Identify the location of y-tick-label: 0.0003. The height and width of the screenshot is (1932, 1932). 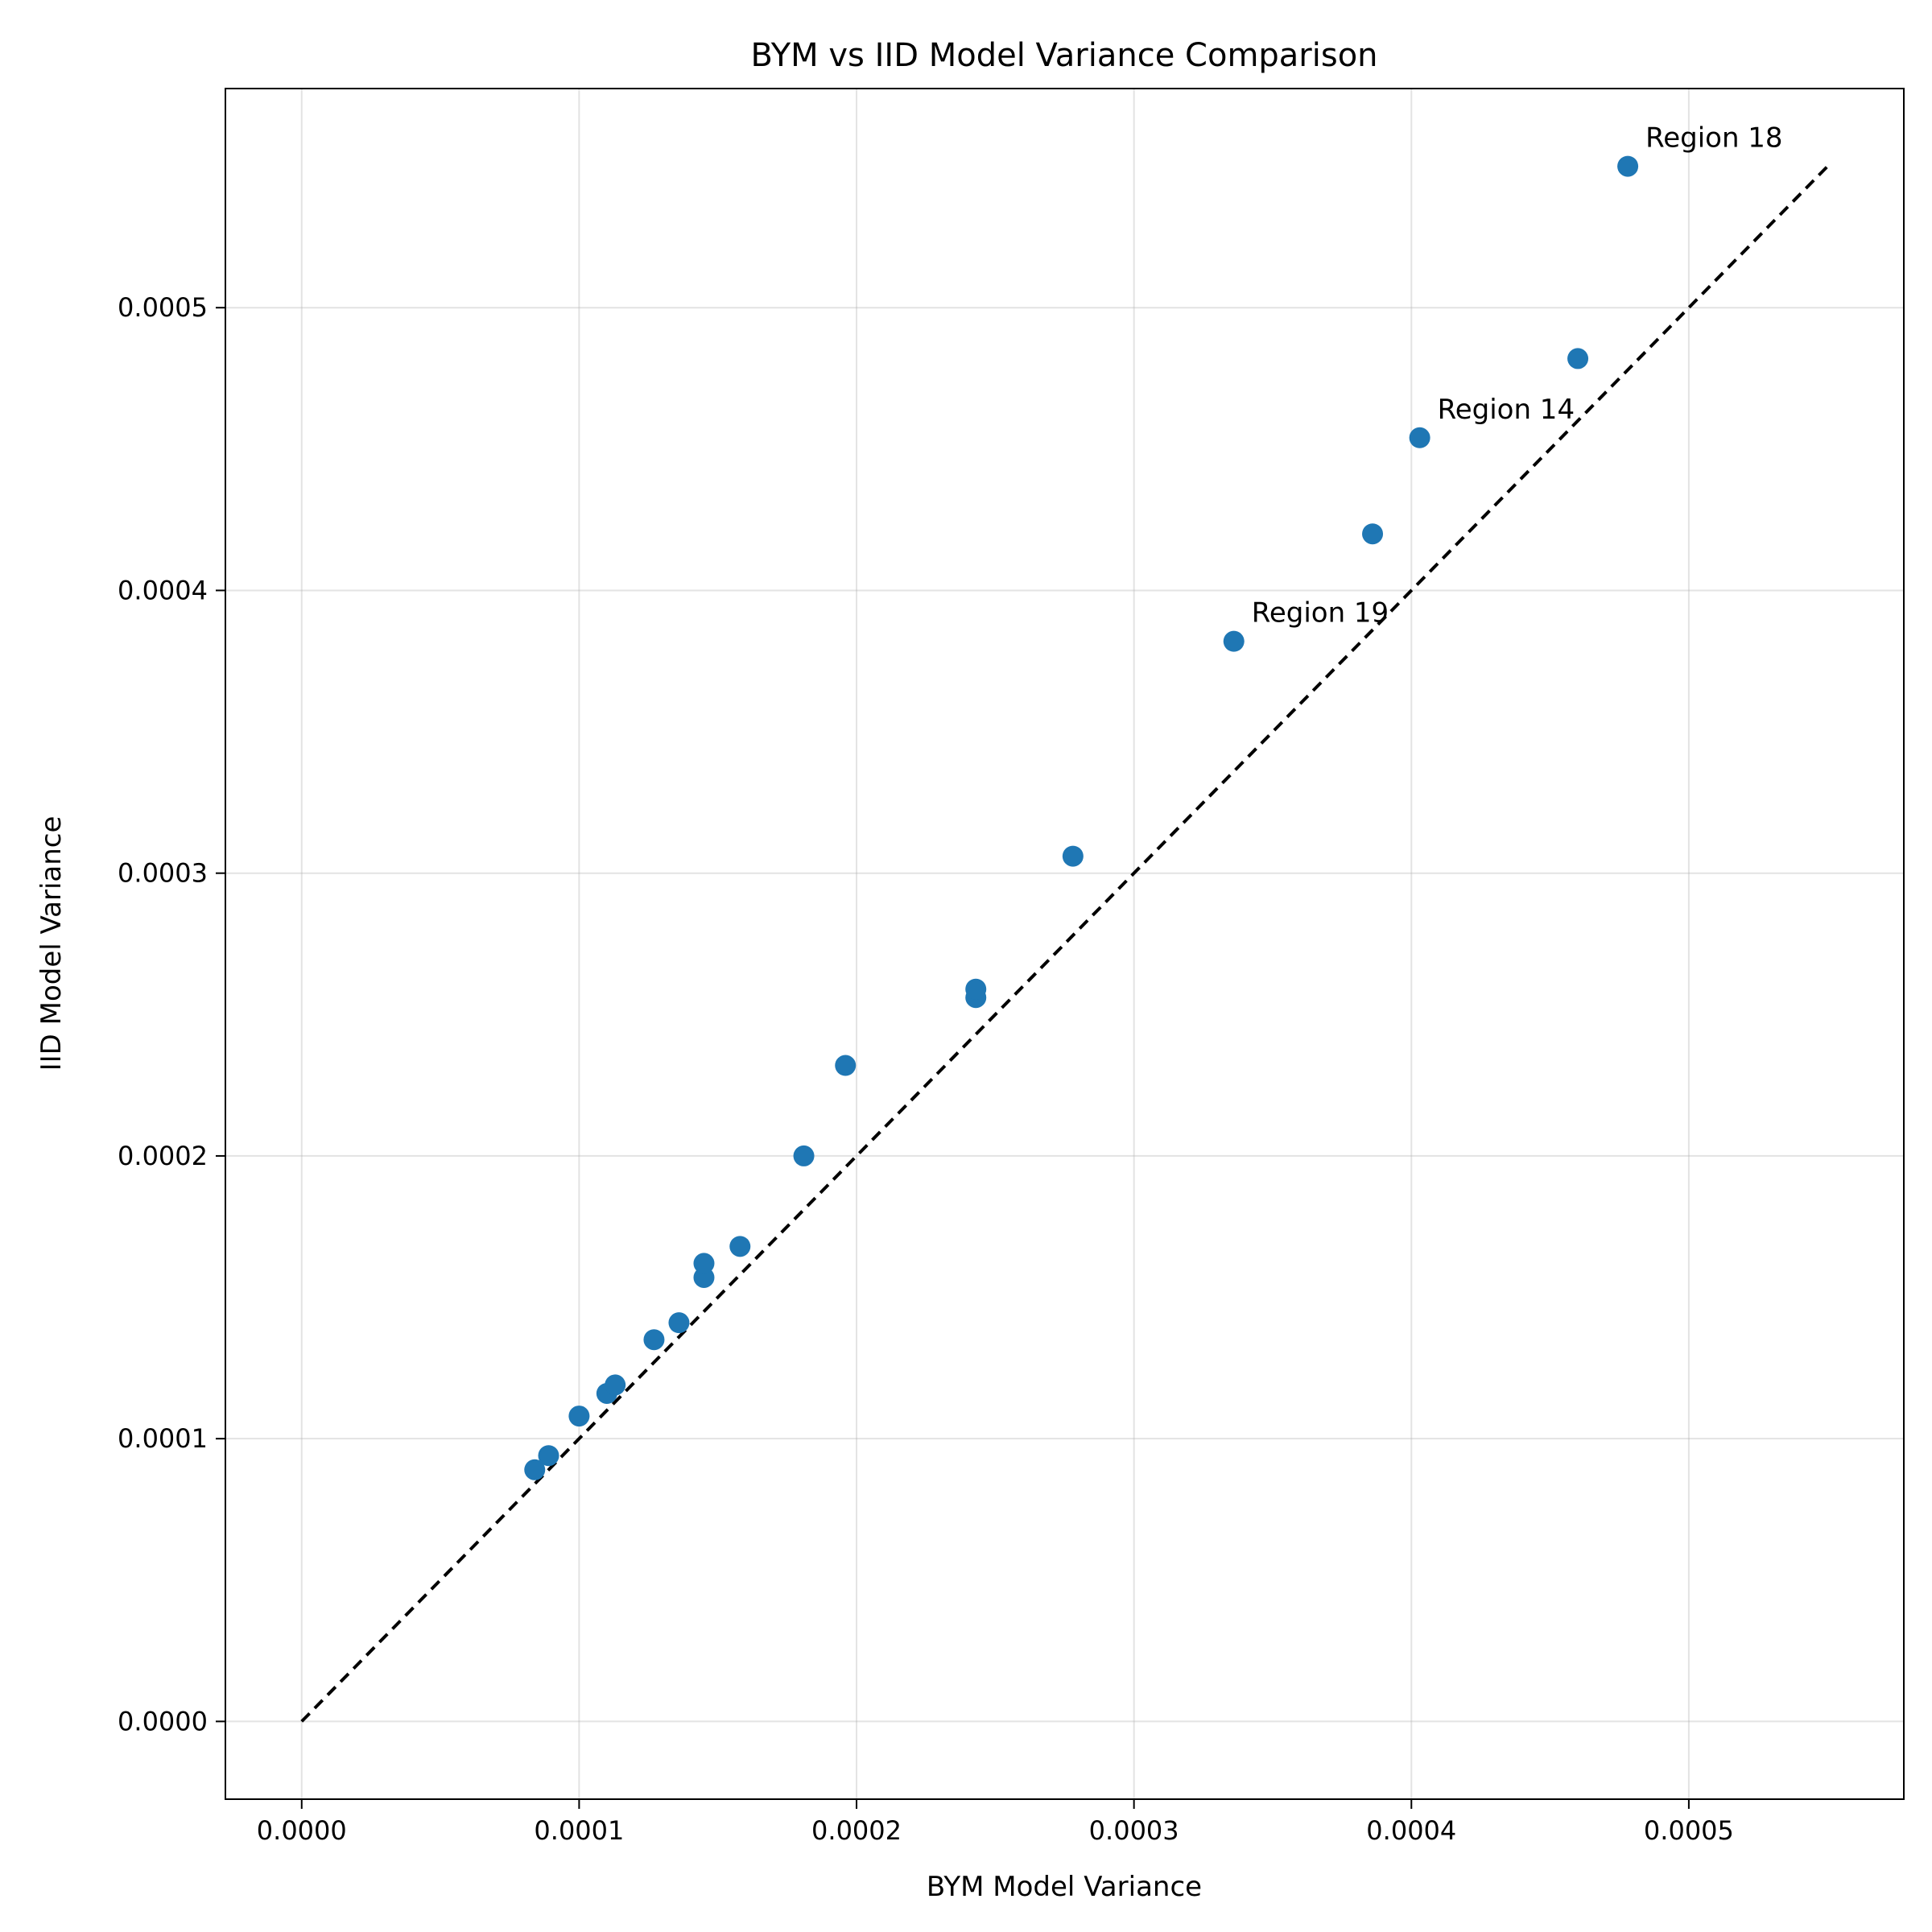
(163, 873).